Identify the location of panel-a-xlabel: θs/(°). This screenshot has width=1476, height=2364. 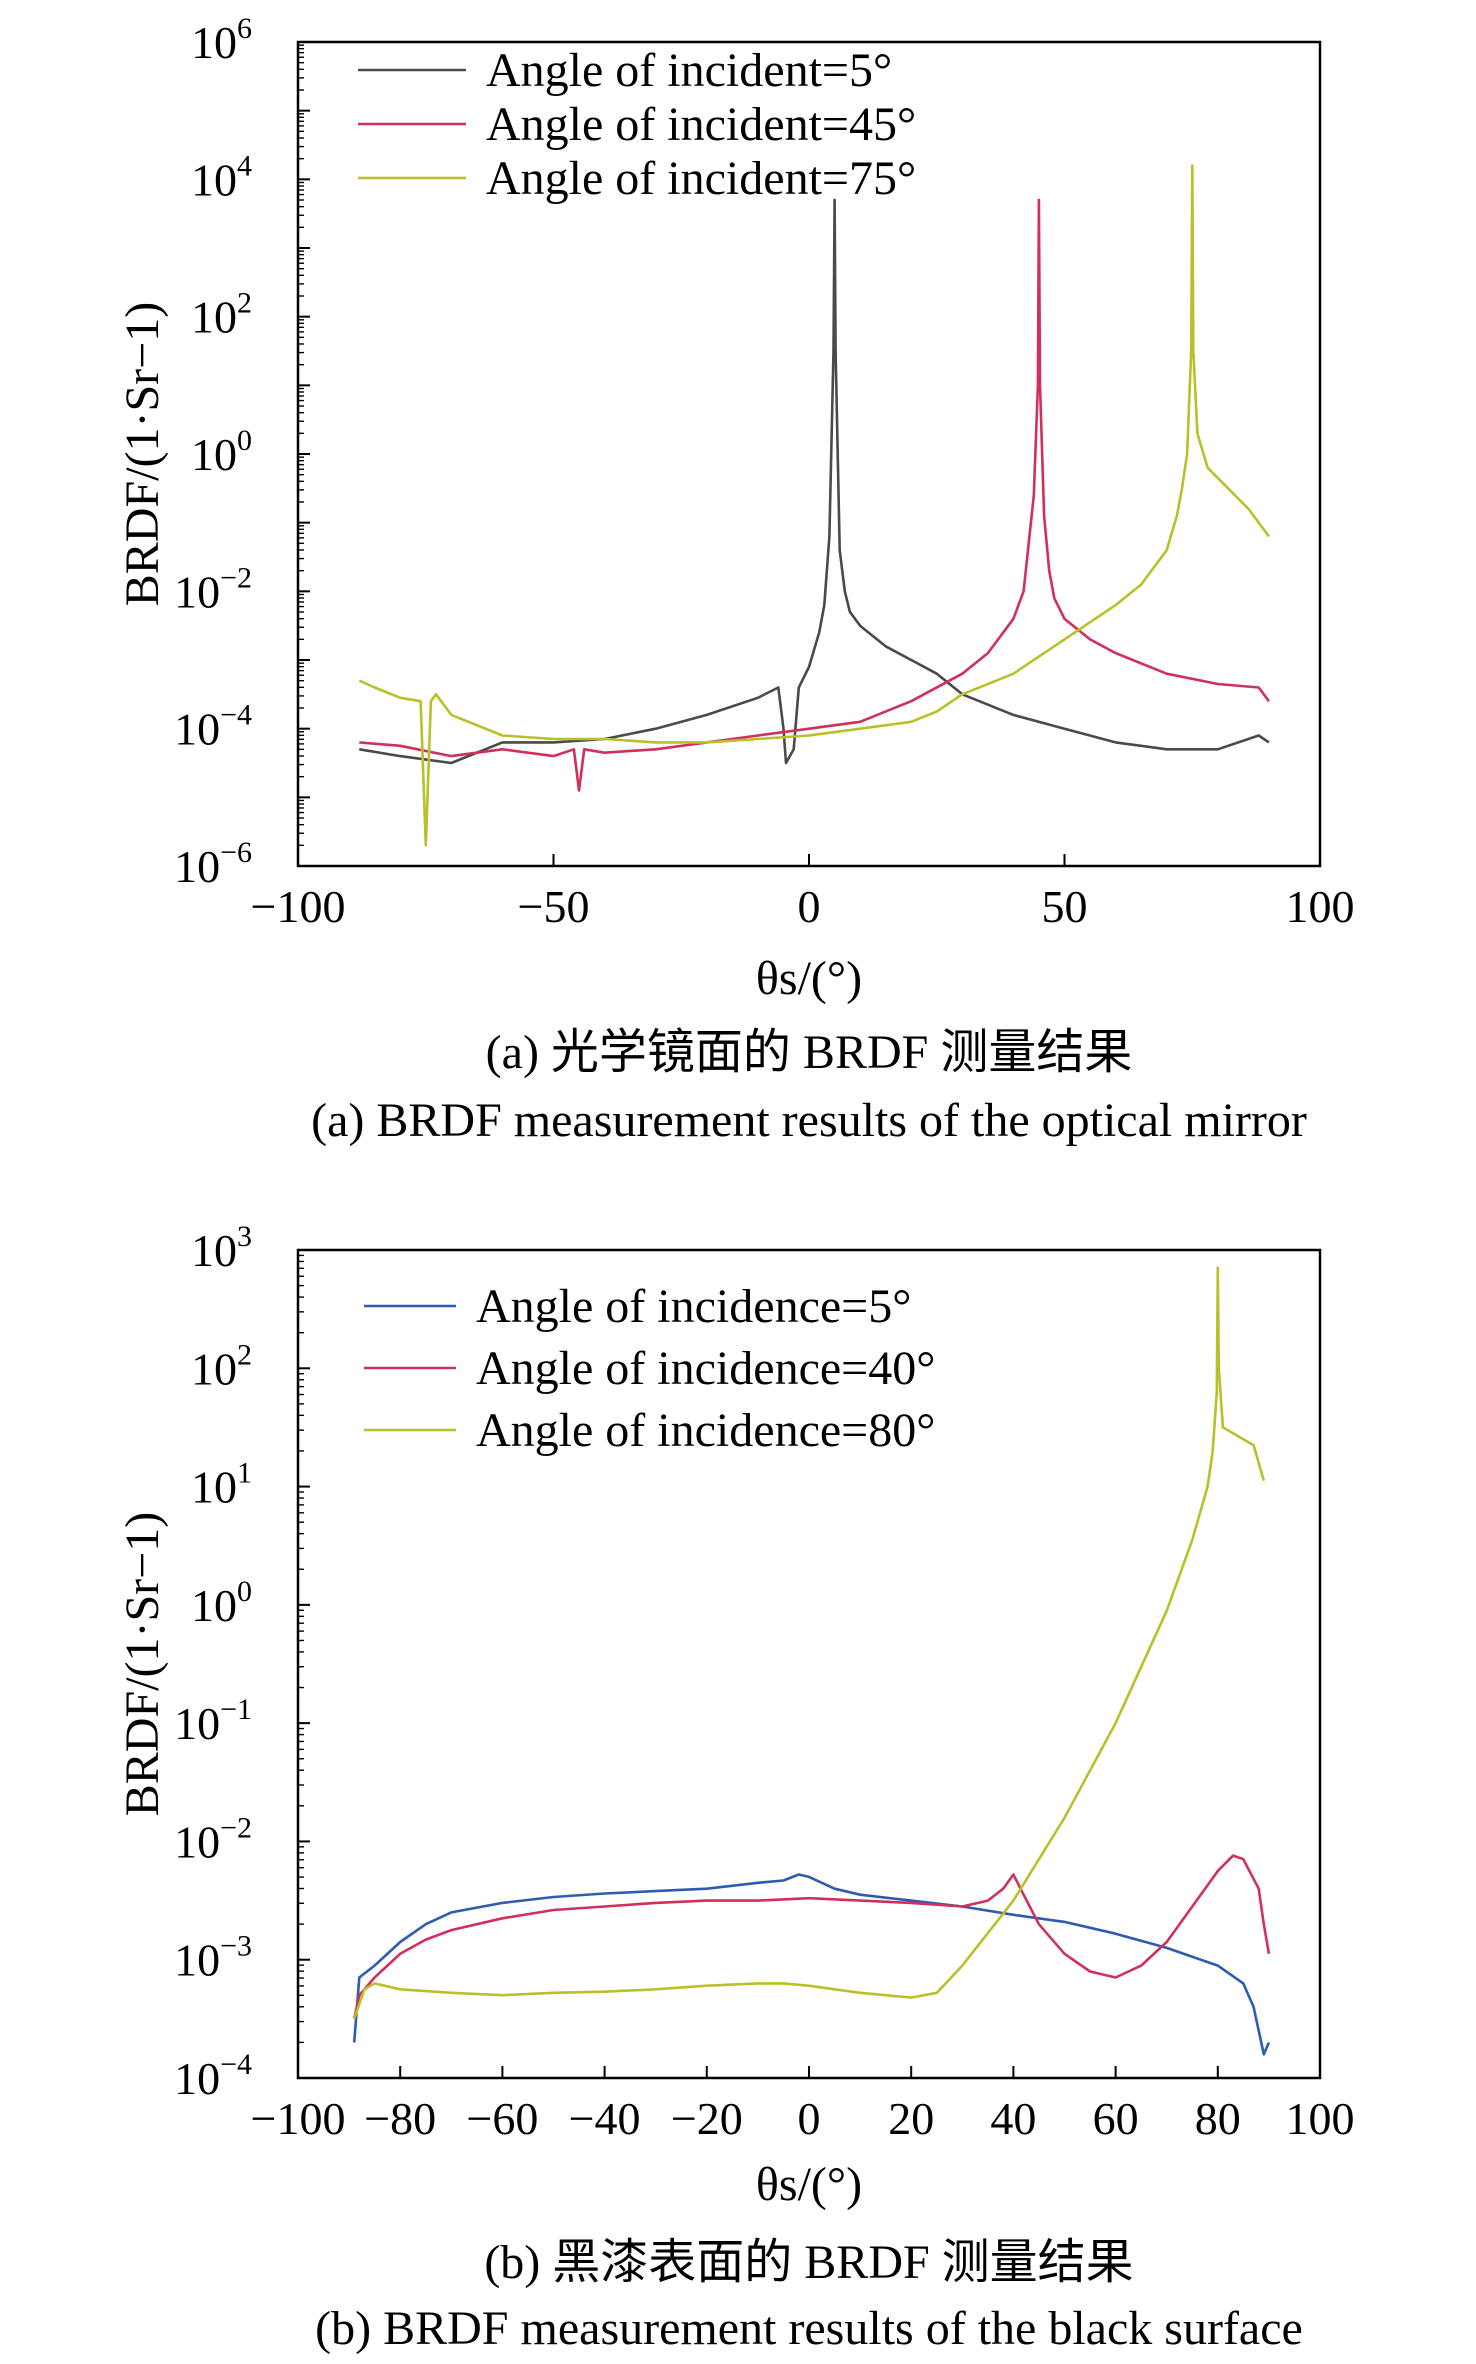
(809, 978).